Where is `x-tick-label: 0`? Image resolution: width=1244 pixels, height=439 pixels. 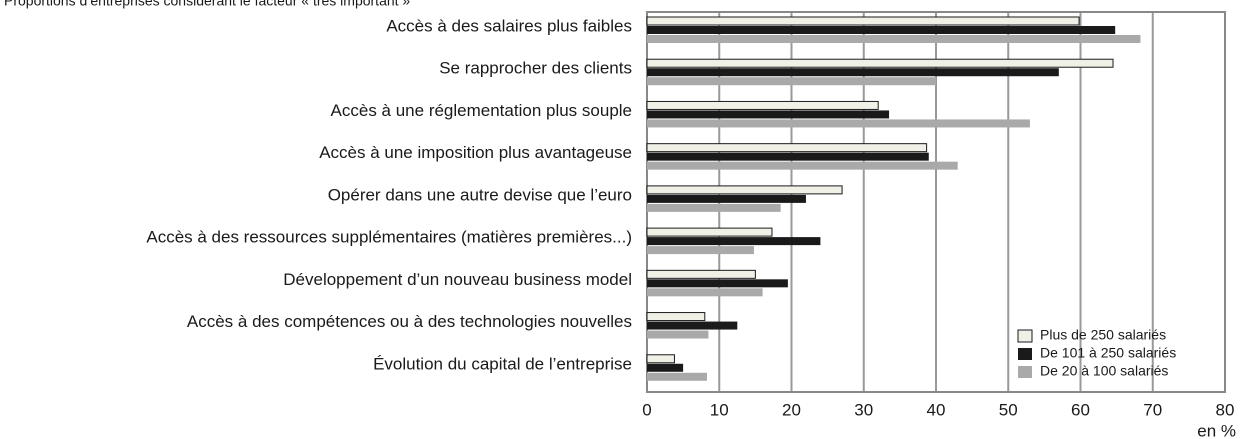
x-tick-label: 0 is located at coordinates (646, 409).